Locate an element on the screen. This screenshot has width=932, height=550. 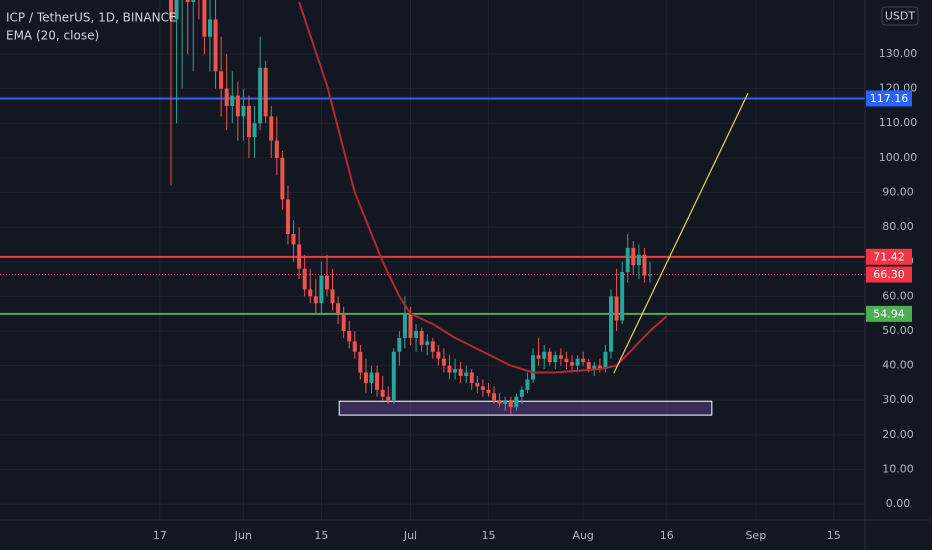
symbol-title: ICP / TetherUS, 1D, BINANCE is located at coordinates (91, 18).